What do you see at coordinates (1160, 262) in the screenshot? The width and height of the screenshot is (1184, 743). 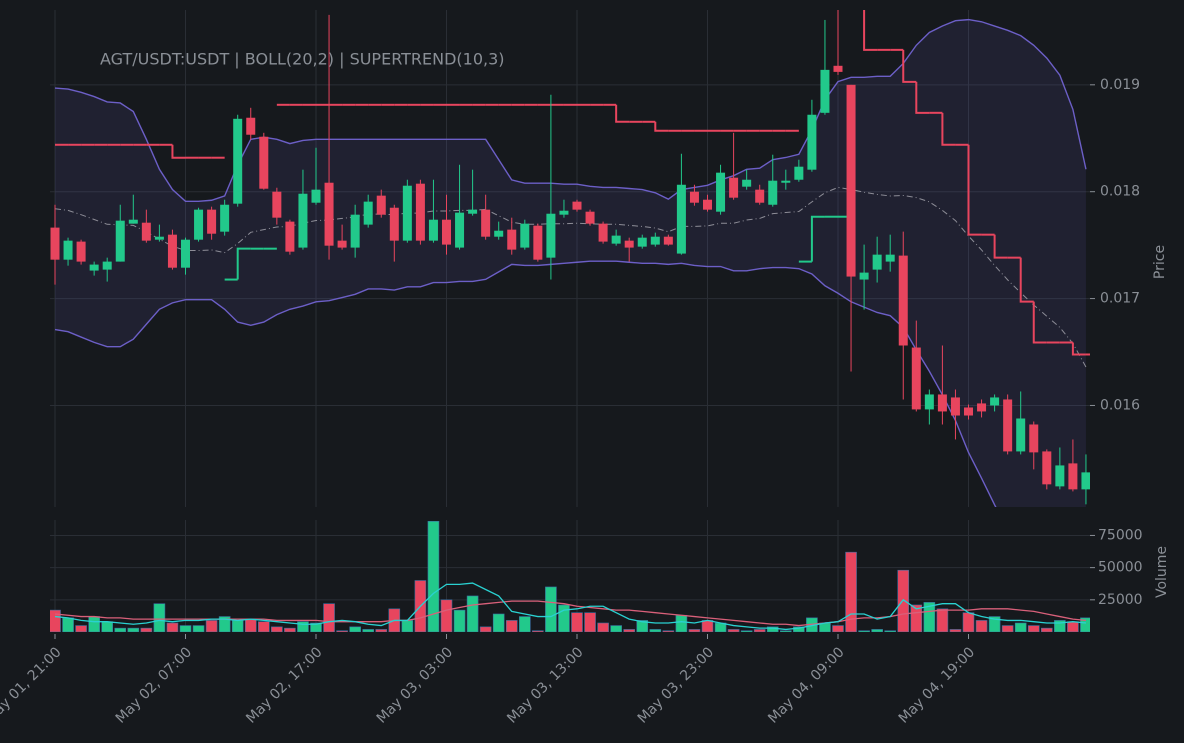 I see `y-axis-label: Price` at bounding box center [1160, 262].